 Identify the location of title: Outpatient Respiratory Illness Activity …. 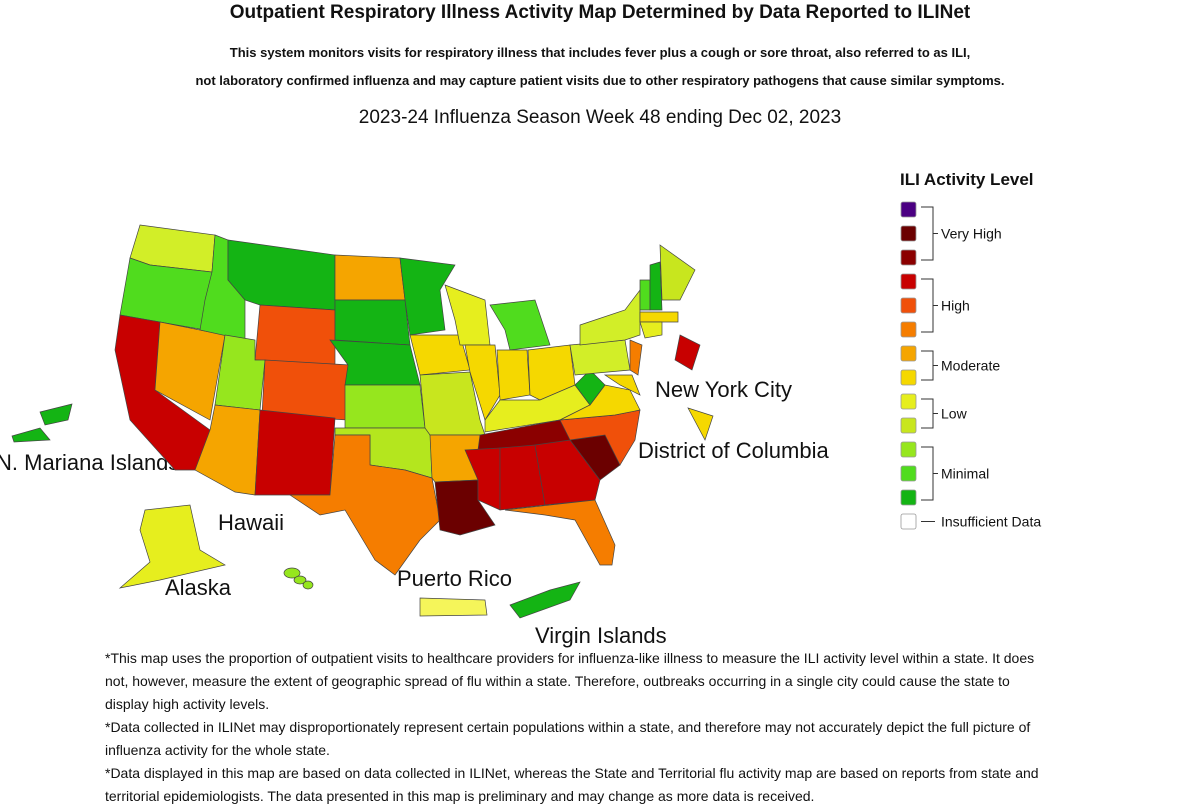
(600, 12).